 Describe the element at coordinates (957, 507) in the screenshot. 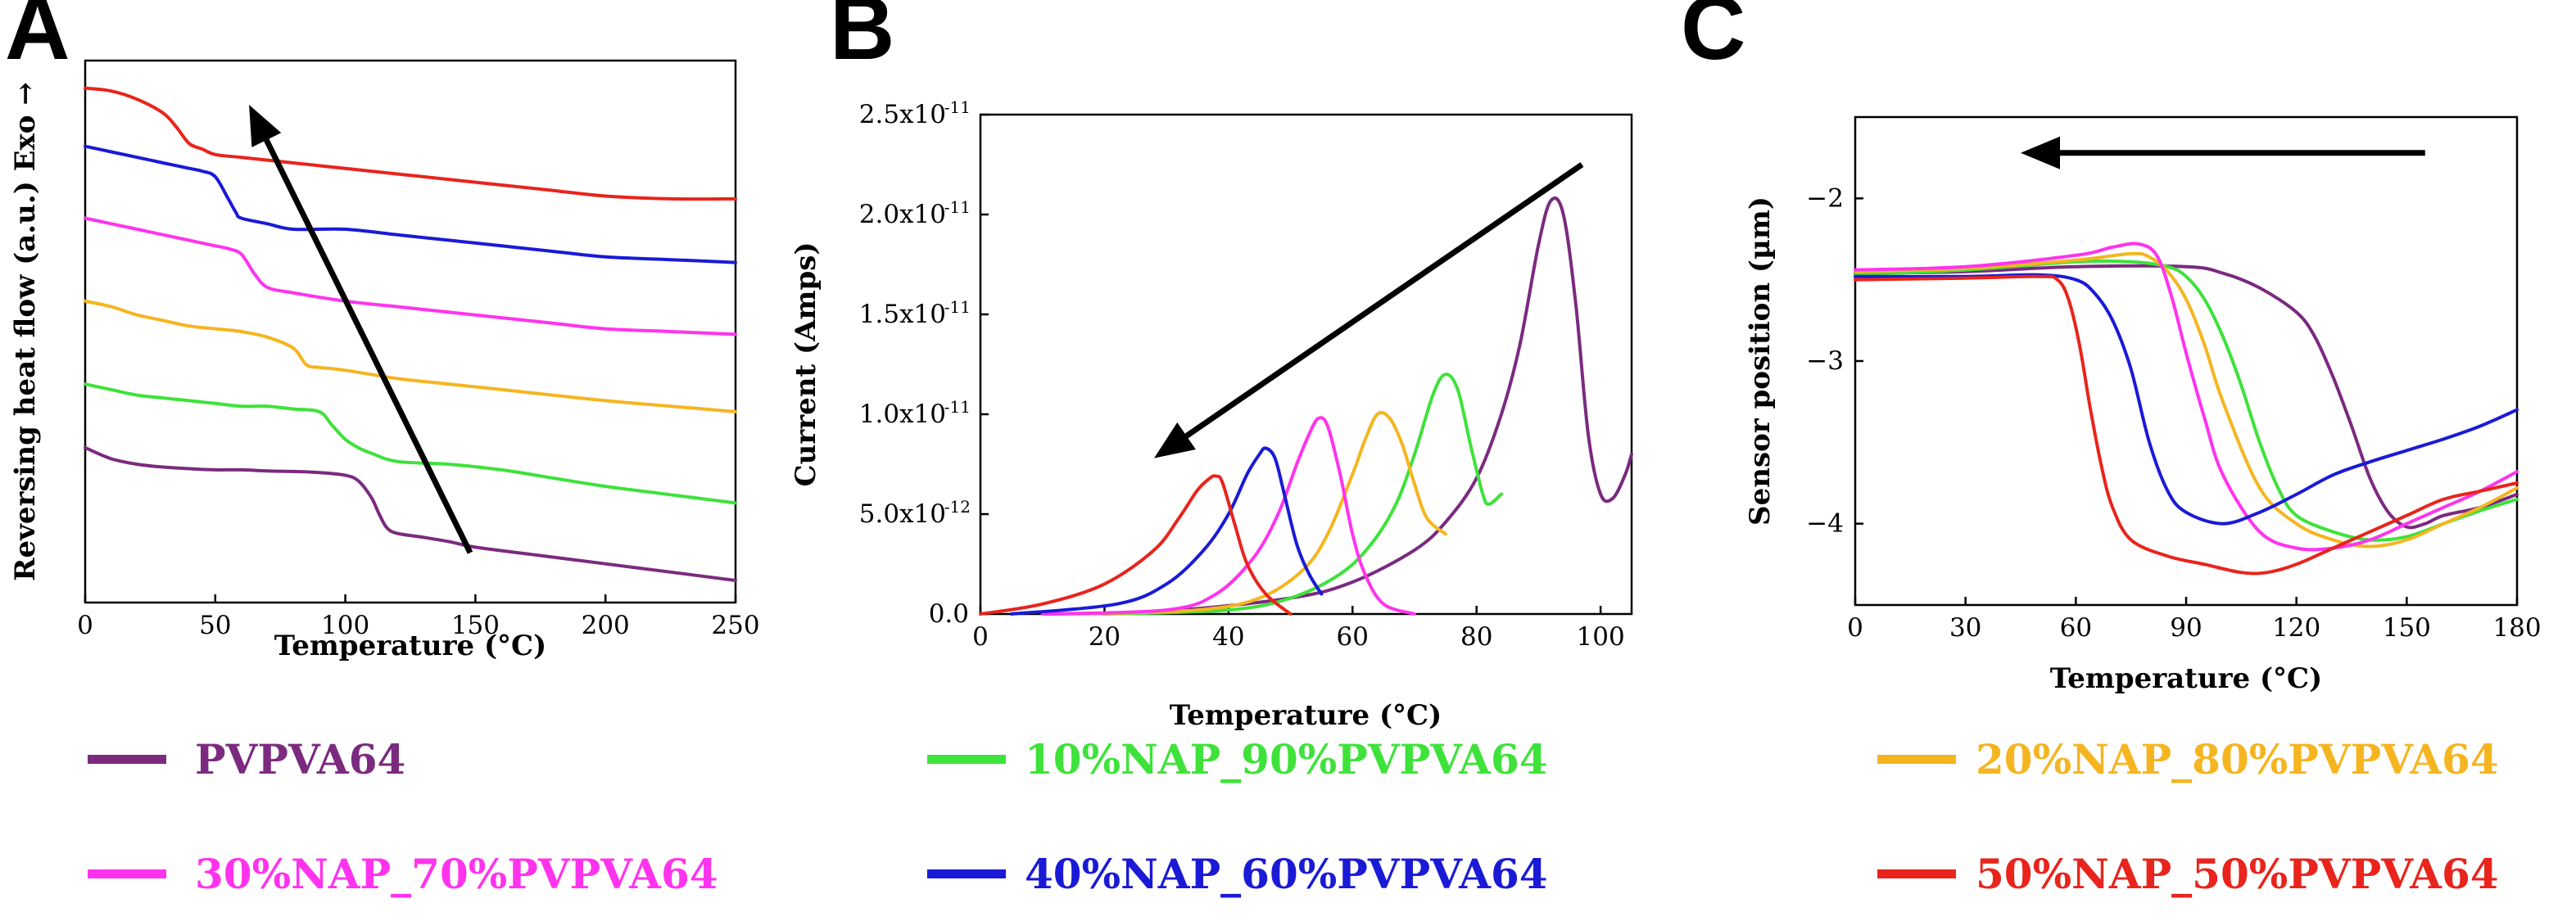

I see `panel-b-y-tick-exponent: -12` at that location.